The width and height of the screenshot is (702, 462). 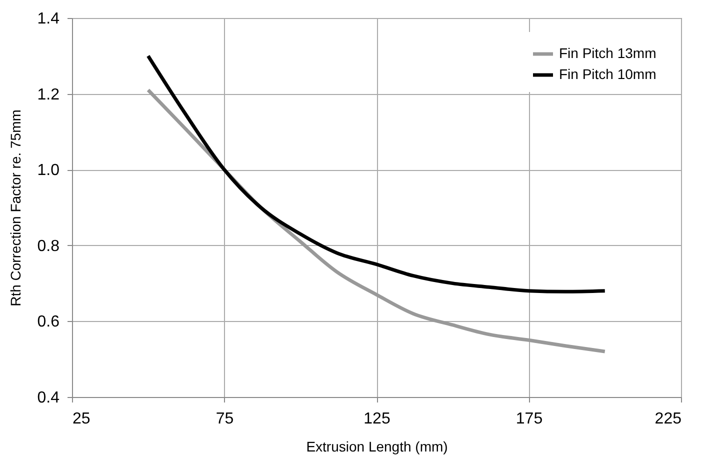 I want to click on x-tick-label: 175, so click(x=529, y=419).